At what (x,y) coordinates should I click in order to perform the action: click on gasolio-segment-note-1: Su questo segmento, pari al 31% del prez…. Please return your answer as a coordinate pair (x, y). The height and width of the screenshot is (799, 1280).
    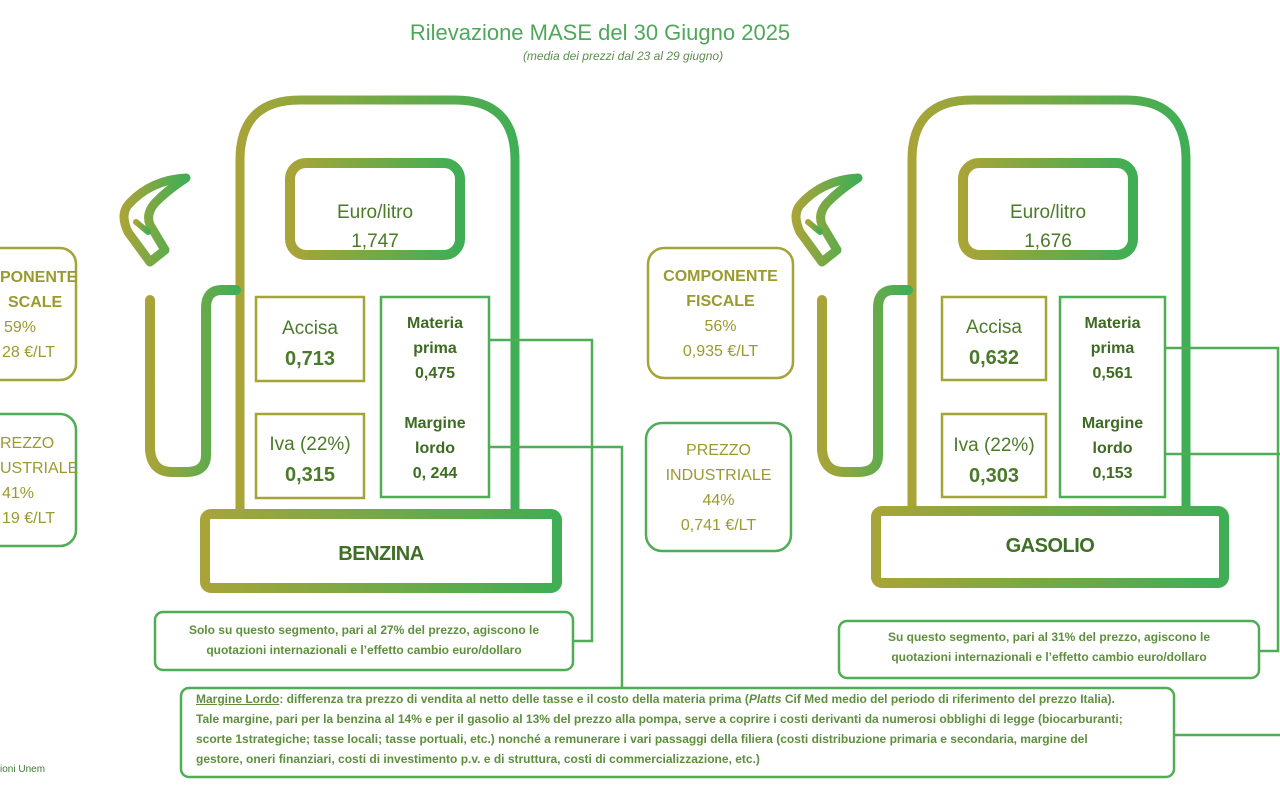
    Looking at the image, I should click on (1049, 637).